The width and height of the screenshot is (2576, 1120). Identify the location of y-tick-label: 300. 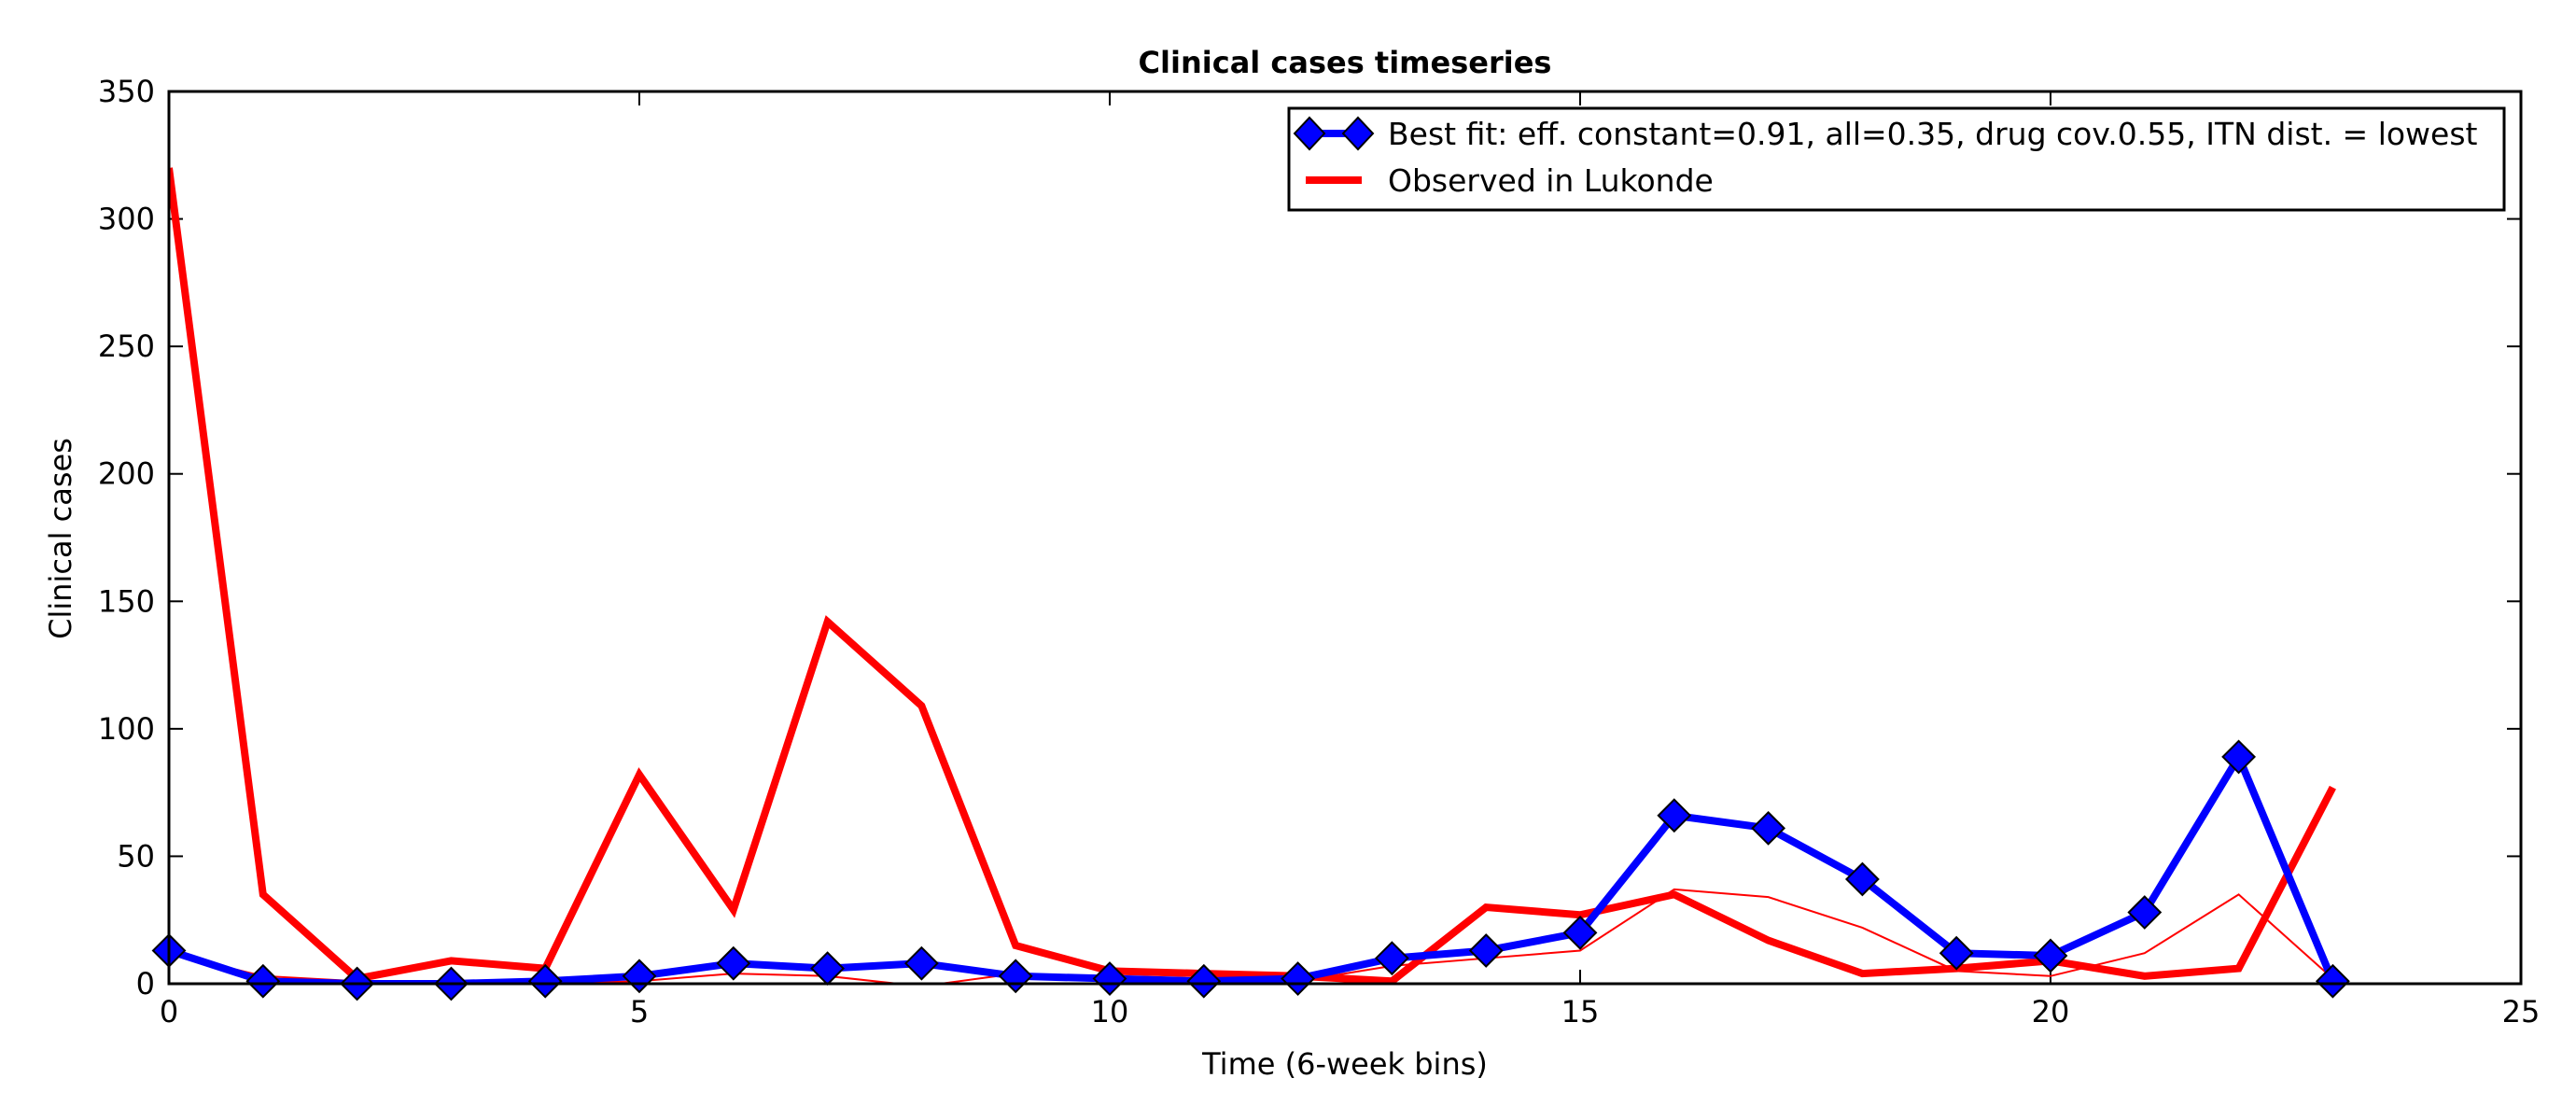
(126, 219).